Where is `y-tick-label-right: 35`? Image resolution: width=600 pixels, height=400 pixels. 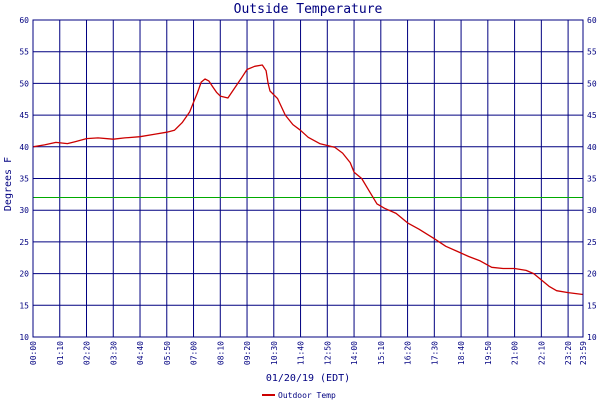 y-tick-label-right: 35 is located at coordinates (592, 179).